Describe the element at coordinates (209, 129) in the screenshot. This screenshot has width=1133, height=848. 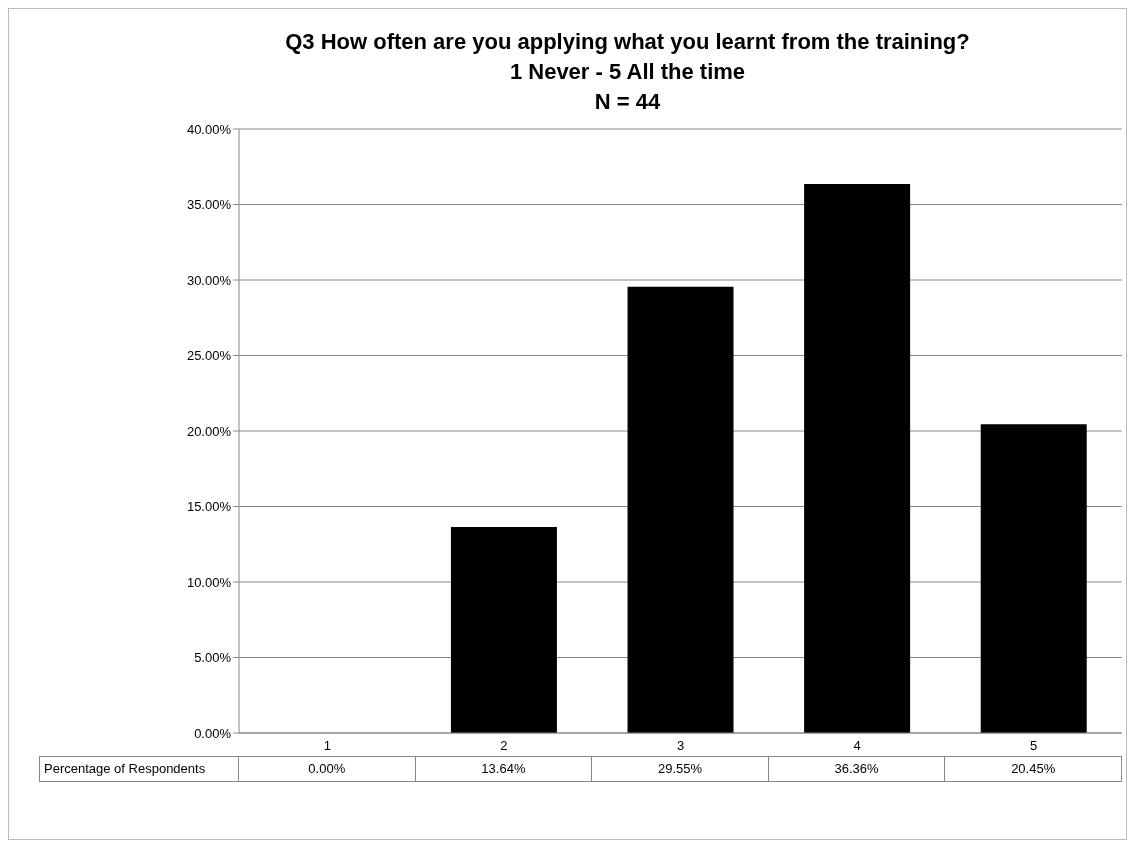
I see `y-tick-label: 40.00%` at that location.